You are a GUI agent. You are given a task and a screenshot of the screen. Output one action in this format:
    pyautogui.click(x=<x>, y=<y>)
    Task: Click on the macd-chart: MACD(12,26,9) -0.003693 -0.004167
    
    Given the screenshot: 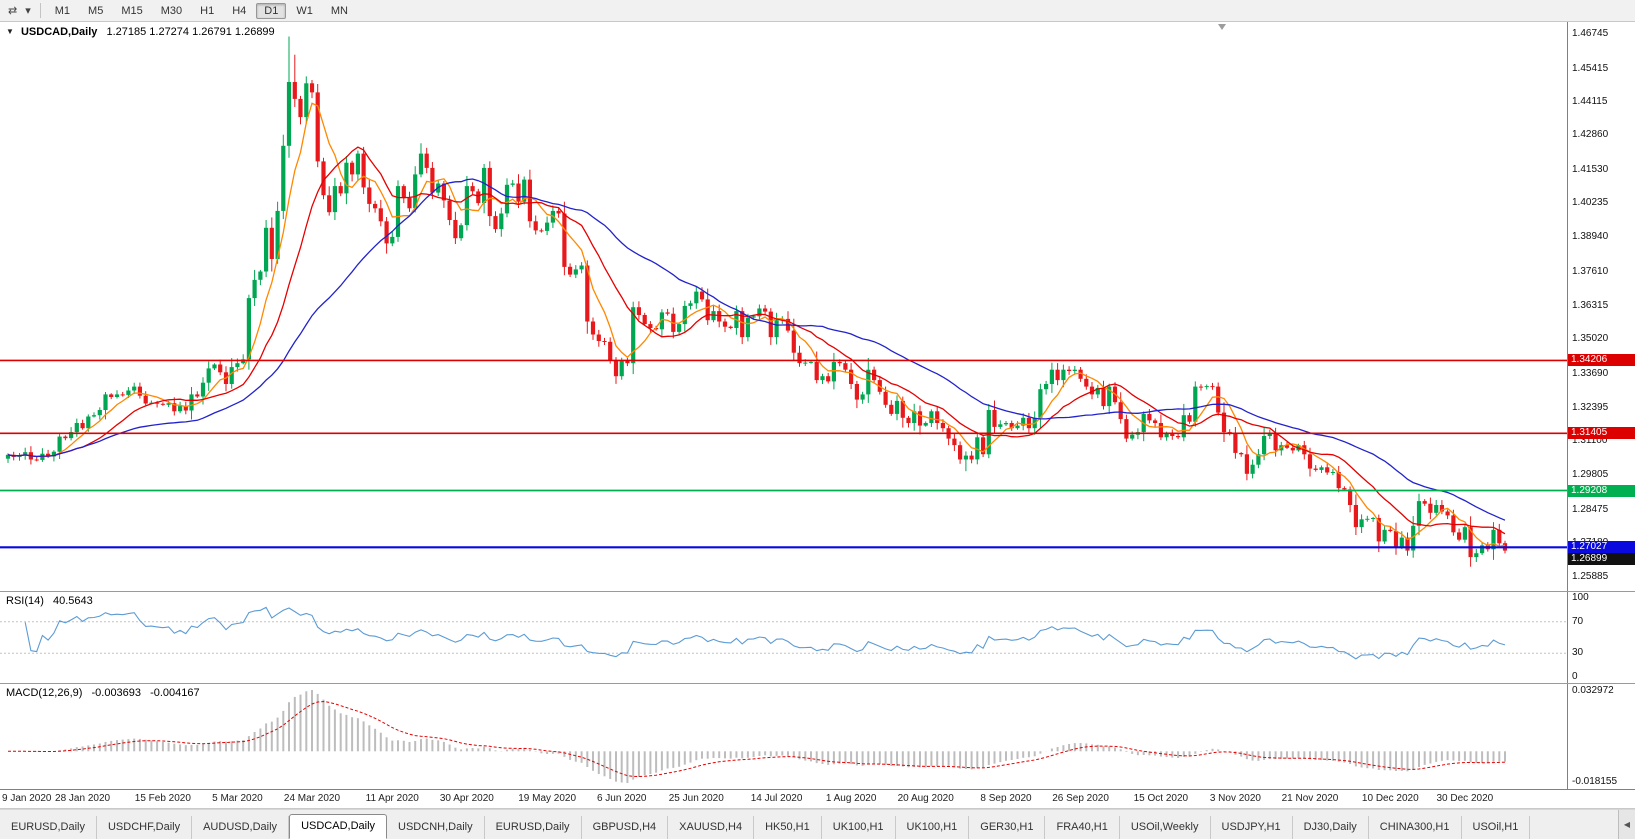 What is the action you would take?
    pyautogui.click(x=783, y=736)
    